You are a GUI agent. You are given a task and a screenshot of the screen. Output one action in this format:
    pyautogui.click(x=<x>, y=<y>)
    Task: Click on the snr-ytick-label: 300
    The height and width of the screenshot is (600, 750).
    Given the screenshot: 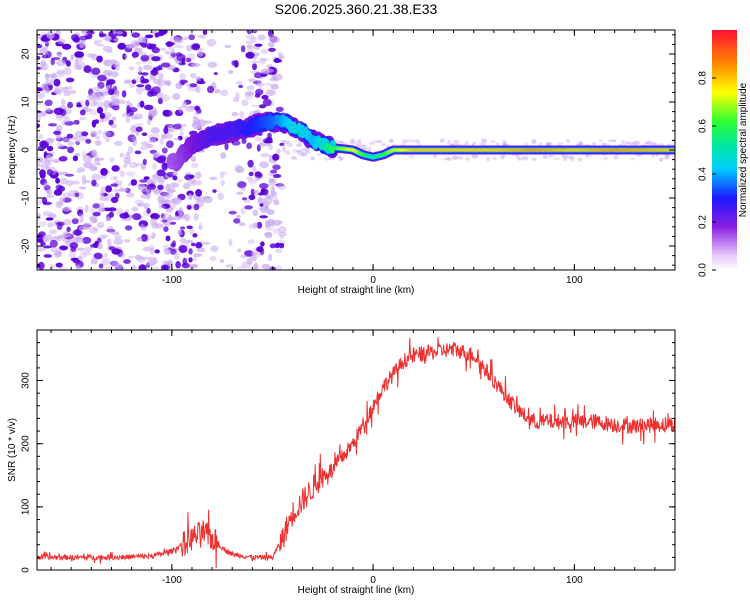 What is the action you would take?
    pyautogui.click(x=26, y=380)
    